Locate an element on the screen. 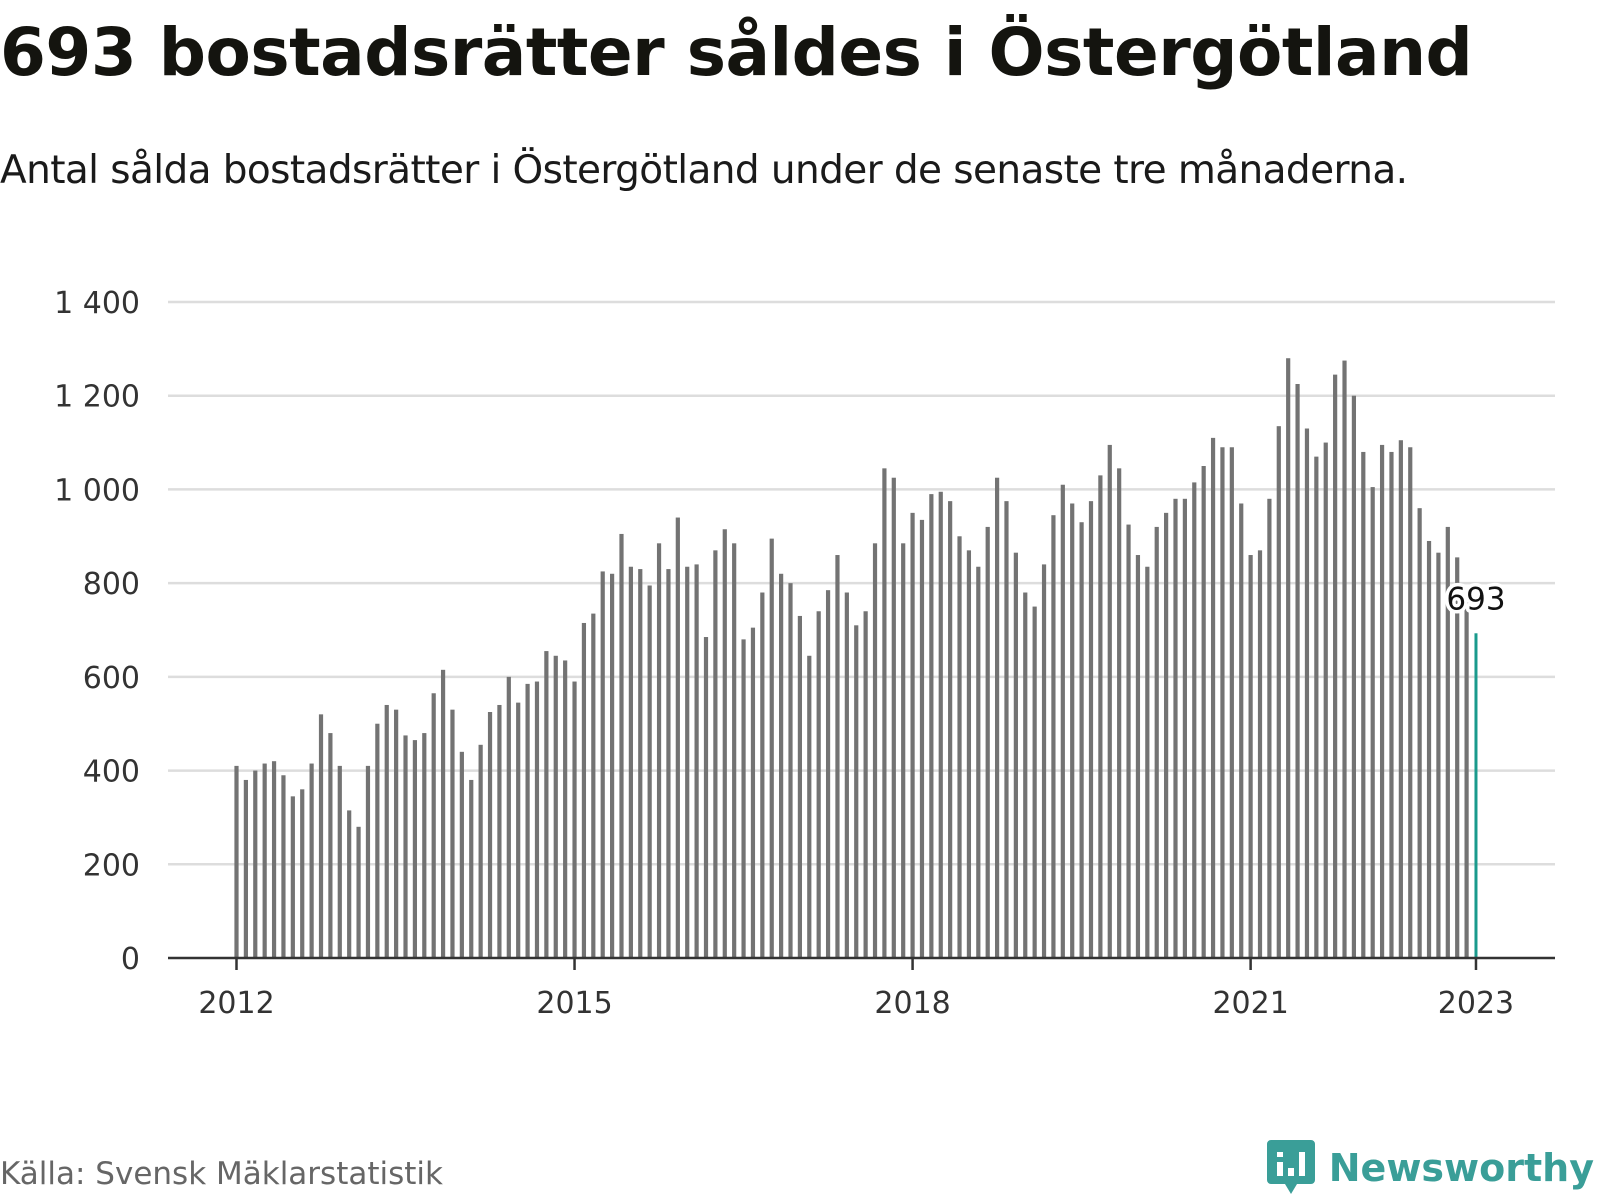 This screenshot has height=1200, width=1600. y-tick-label: 400 is located at coordinates (111, 772).